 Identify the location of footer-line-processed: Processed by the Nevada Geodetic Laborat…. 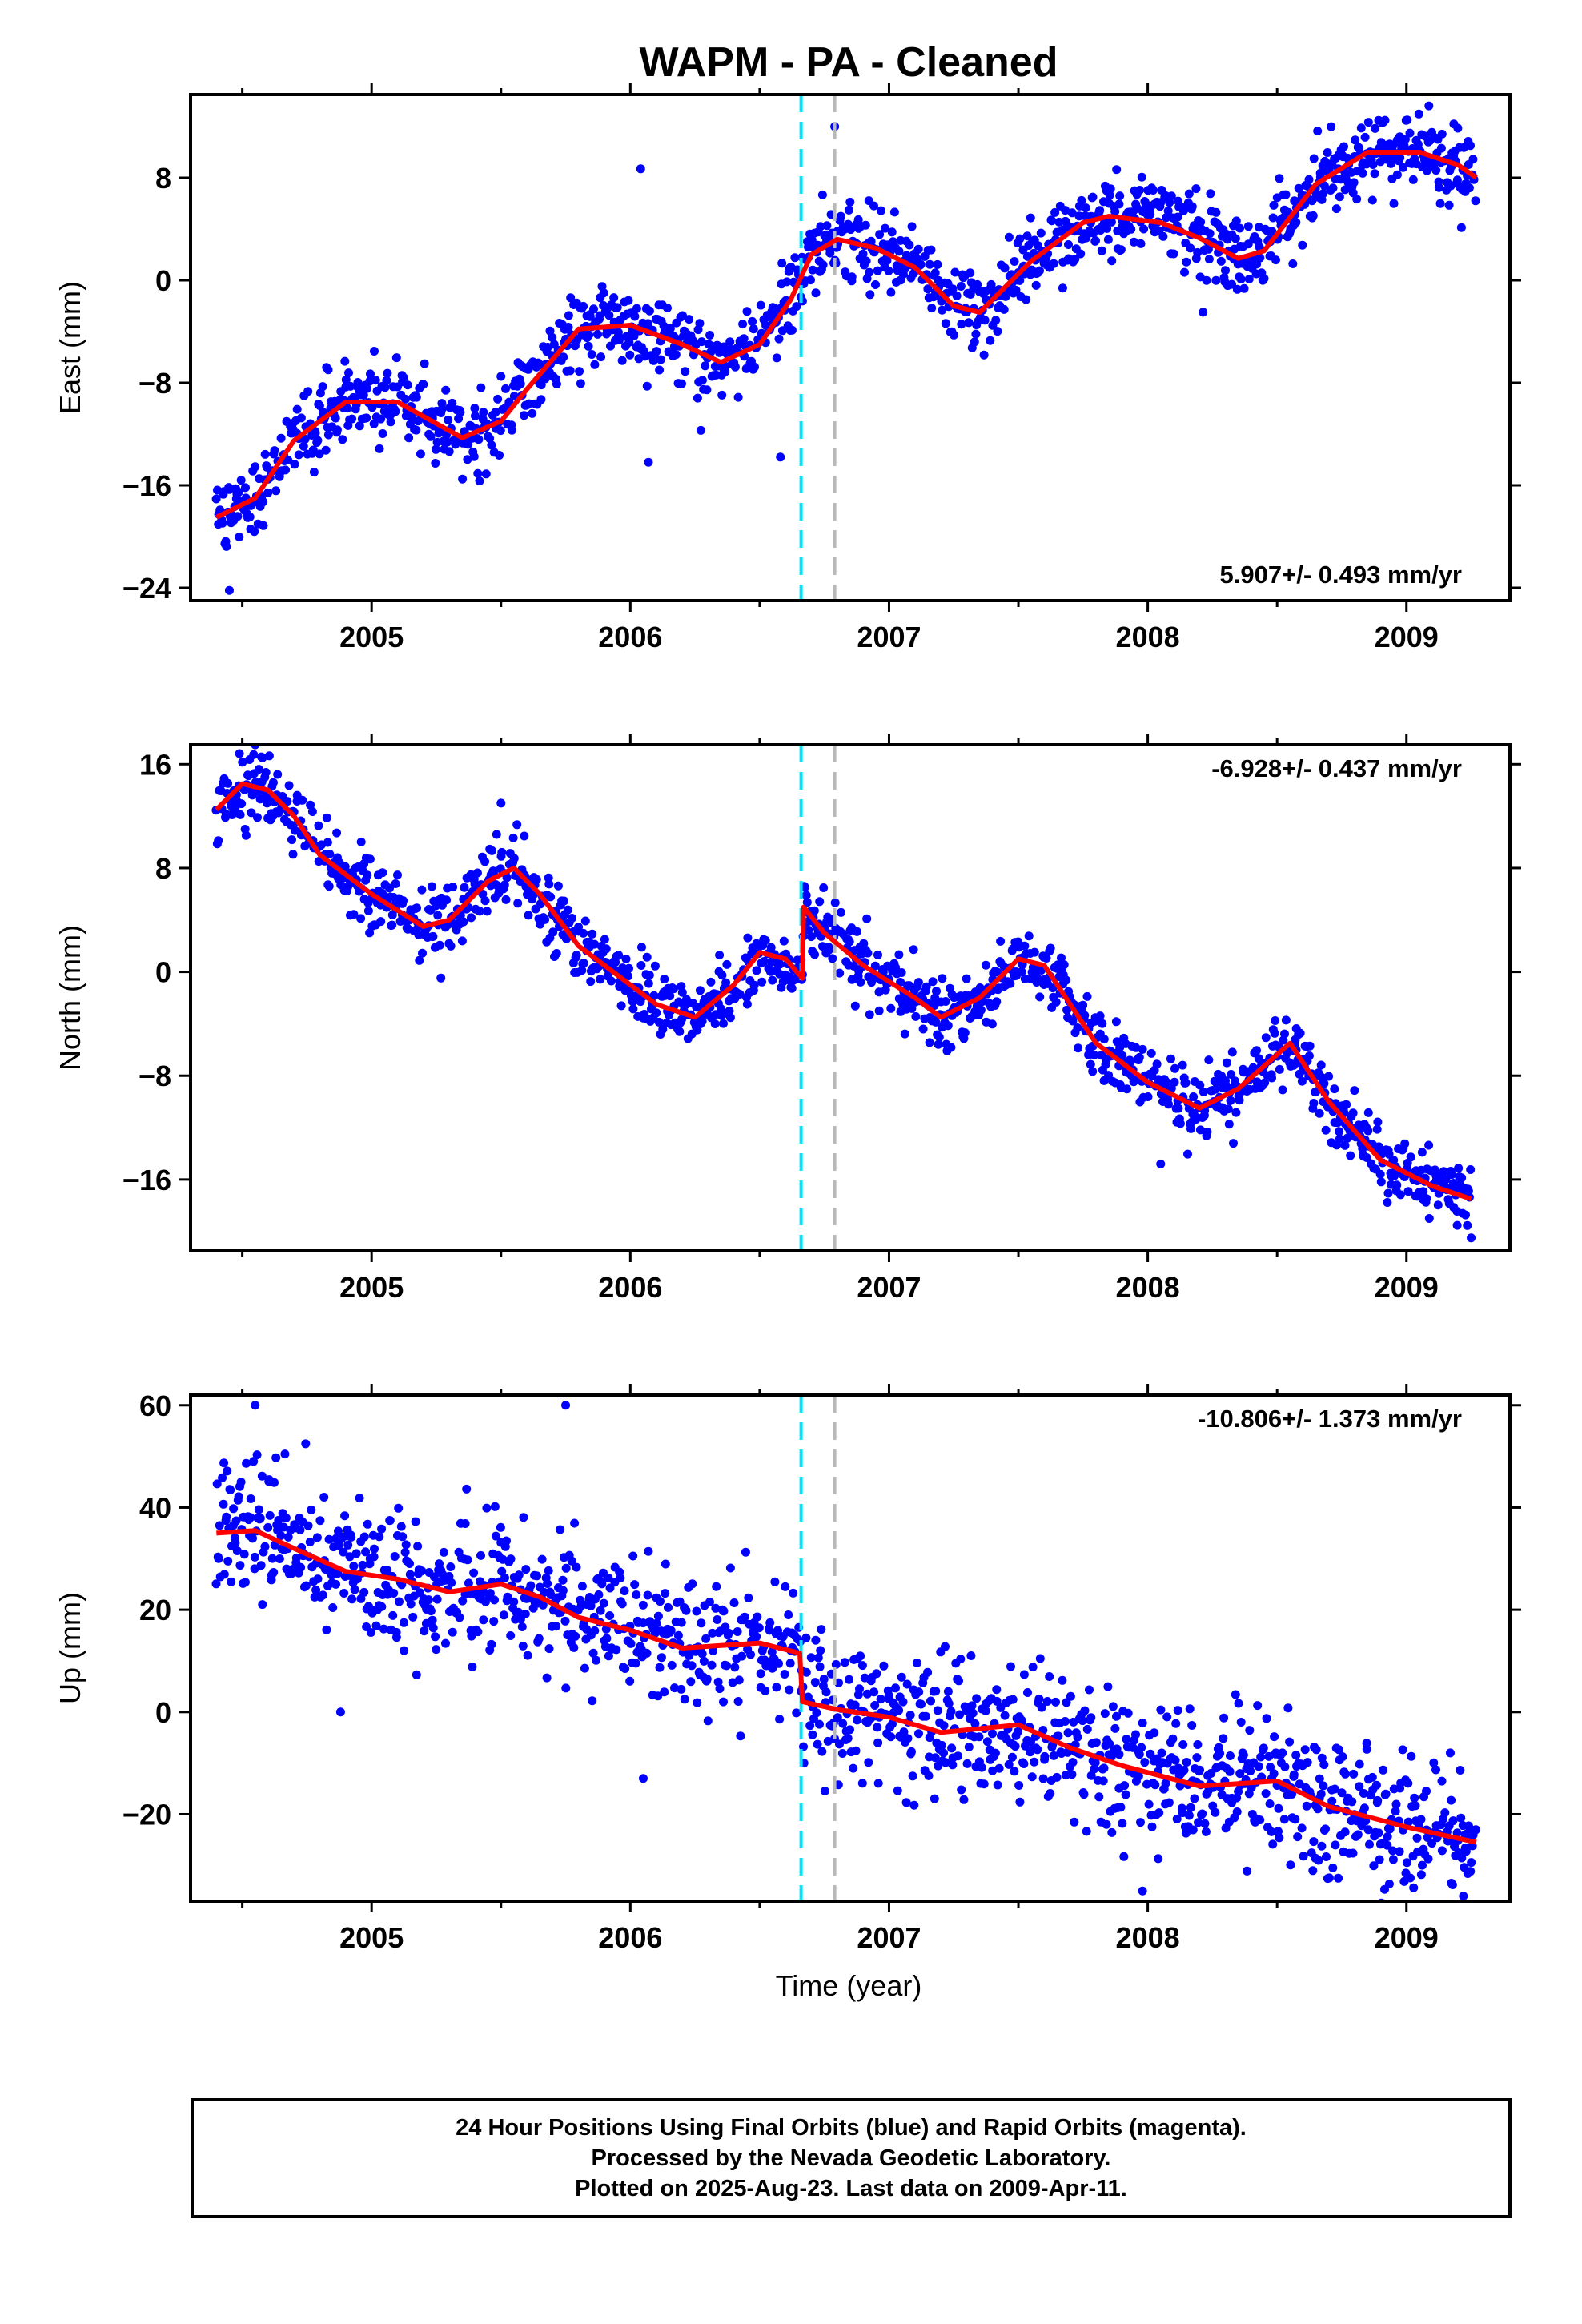
(851, 2158).